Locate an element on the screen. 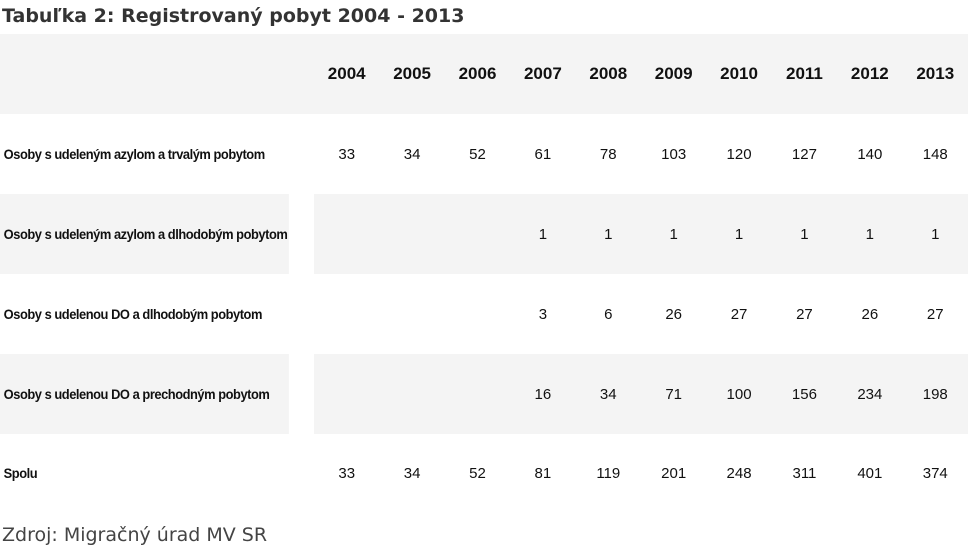 The image size is (968, 553). row-label: Osoby s udelenou DO a prechodným pobytom is located at coordinates (144, 394).